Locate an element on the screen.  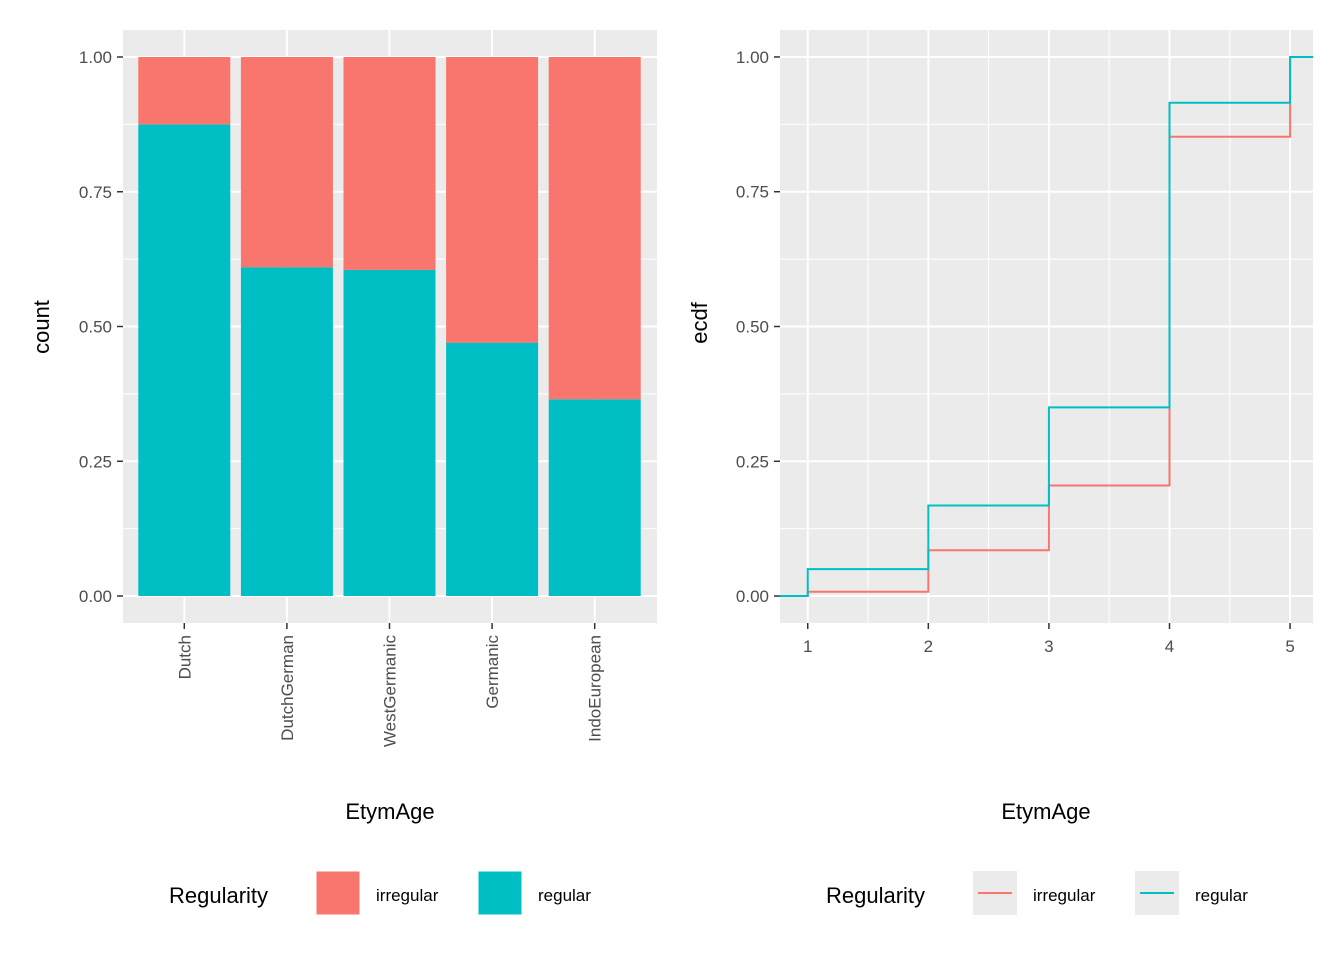
right-y-tick-label: 0.00 is located at coordinates (752, 596).